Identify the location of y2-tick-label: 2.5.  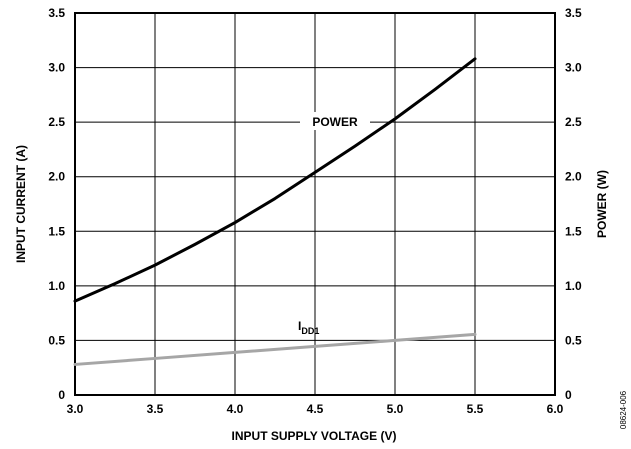
(573, 122).